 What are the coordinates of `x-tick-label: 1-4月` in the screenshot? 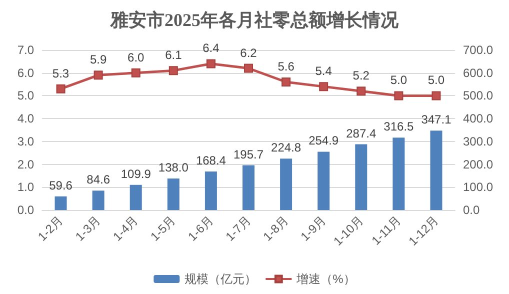 It's located at (125, 228).